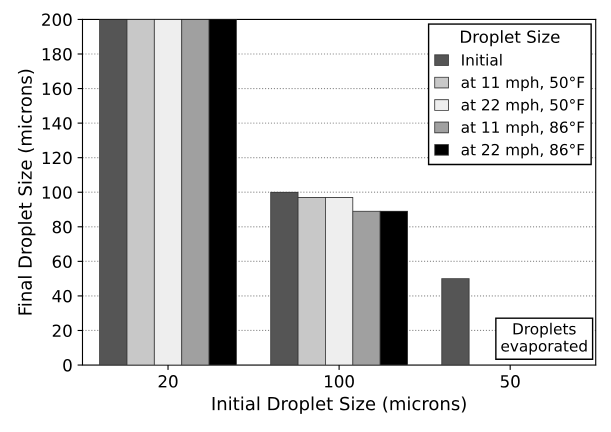  Describe the element at coordinates (482, 60) in the screenshot. I see `legend-label: Initial` at that location.